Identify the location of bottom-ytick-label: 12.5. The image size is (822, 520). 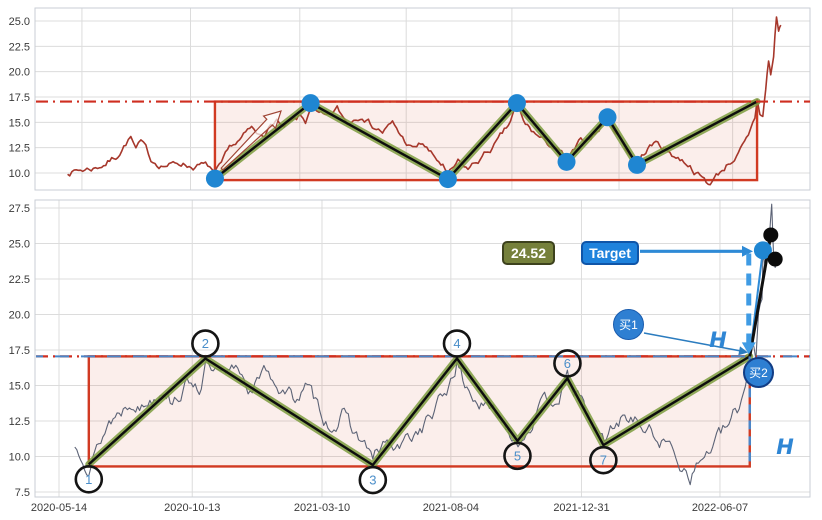
(19, 422).